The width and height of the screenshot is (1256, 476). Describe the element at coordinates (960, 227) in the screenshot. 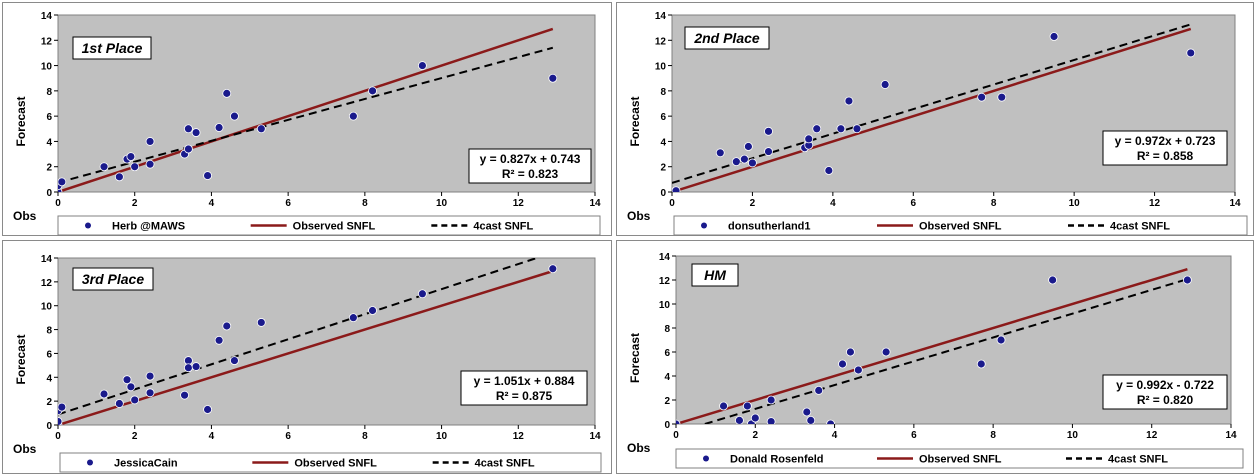

I see `legend-label: Observed SNFL` at that location.